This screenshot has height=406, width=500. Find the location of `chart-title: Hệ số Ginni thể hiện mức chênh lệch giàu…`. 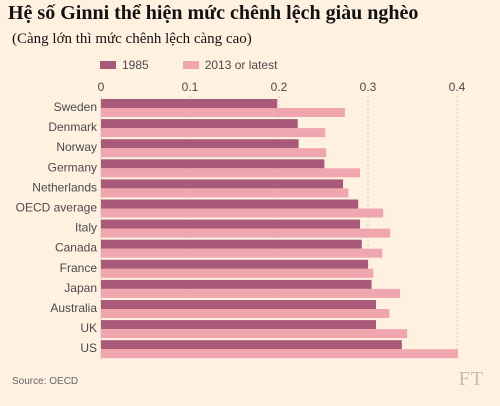

chart-title: Hệ số Ginni thể hiện mức chênh lệch giàu… is located at coordinates (213, 13).